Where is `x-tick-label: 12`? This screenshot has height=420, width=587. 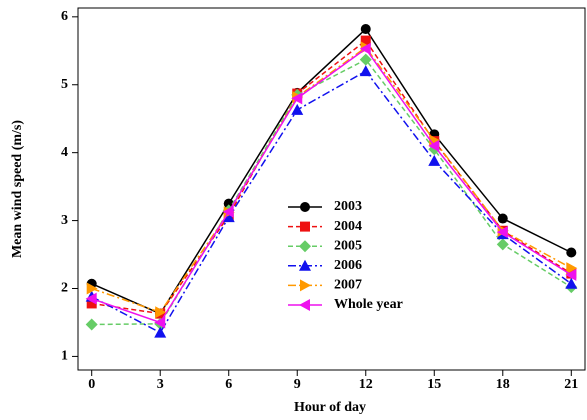
x-tick-label: 12 is located at coordinates (366, 384).